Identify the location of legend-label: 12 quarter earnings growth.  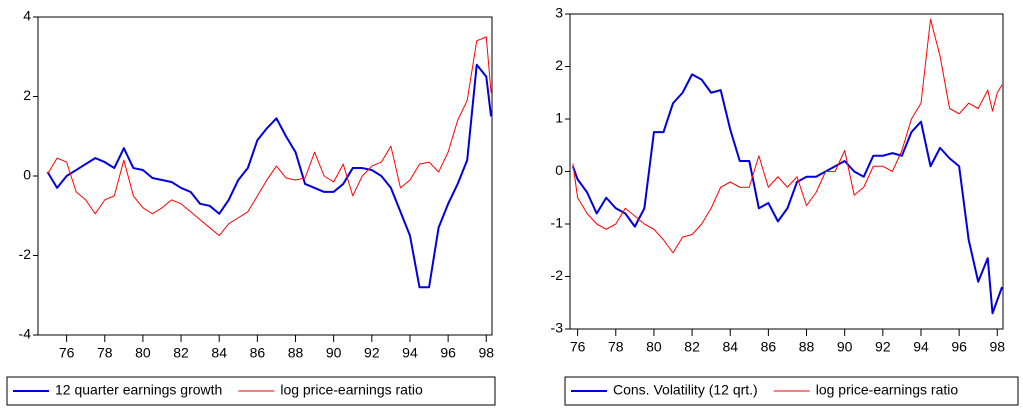
(138, 390).